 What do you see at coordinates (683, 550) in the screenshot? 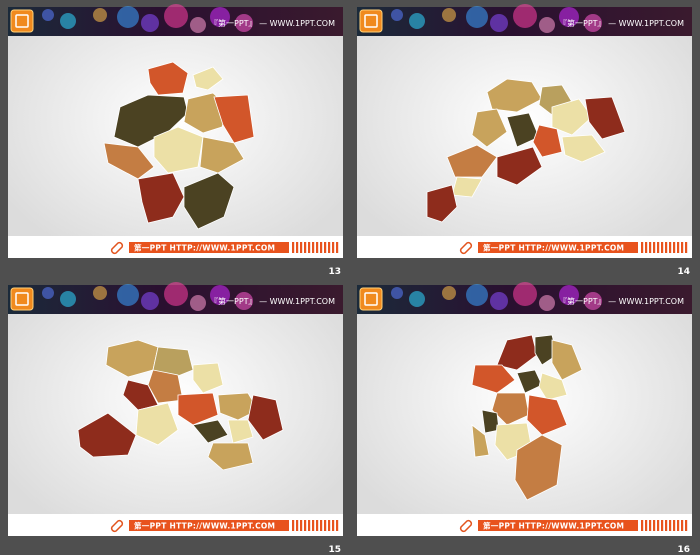
I see `slide-number: 16` at bounding box center [683, 550].